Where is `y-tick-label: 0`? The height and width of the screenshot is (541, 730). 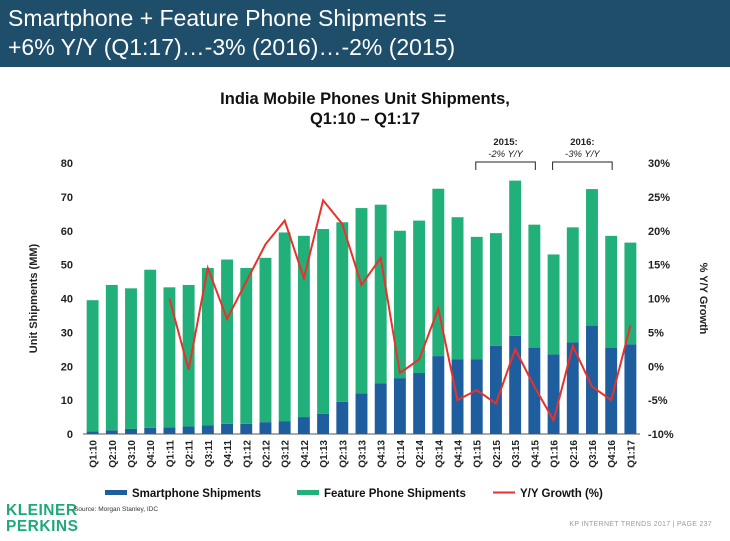 y-tick-label: 0 is located at coordinates (70, 435).